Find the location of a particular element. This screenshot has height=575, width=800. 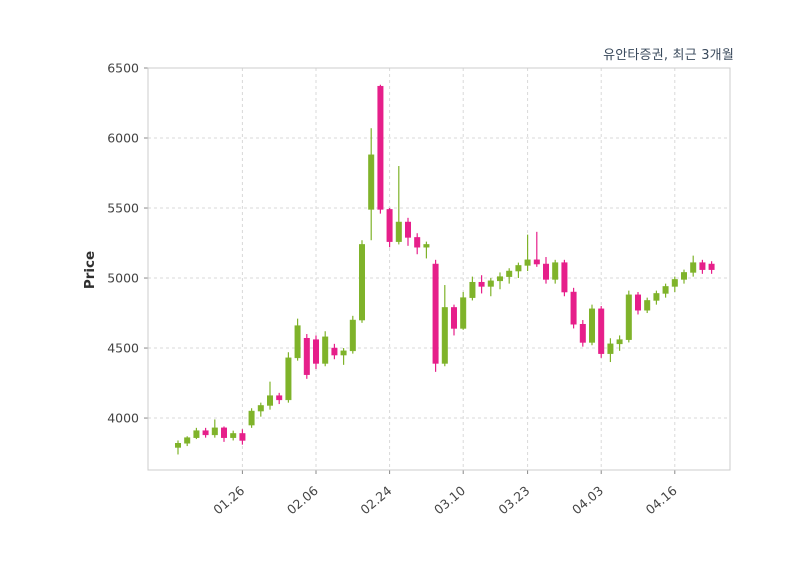

y-tick-label: 6500 is located at coordinates (123, 68).